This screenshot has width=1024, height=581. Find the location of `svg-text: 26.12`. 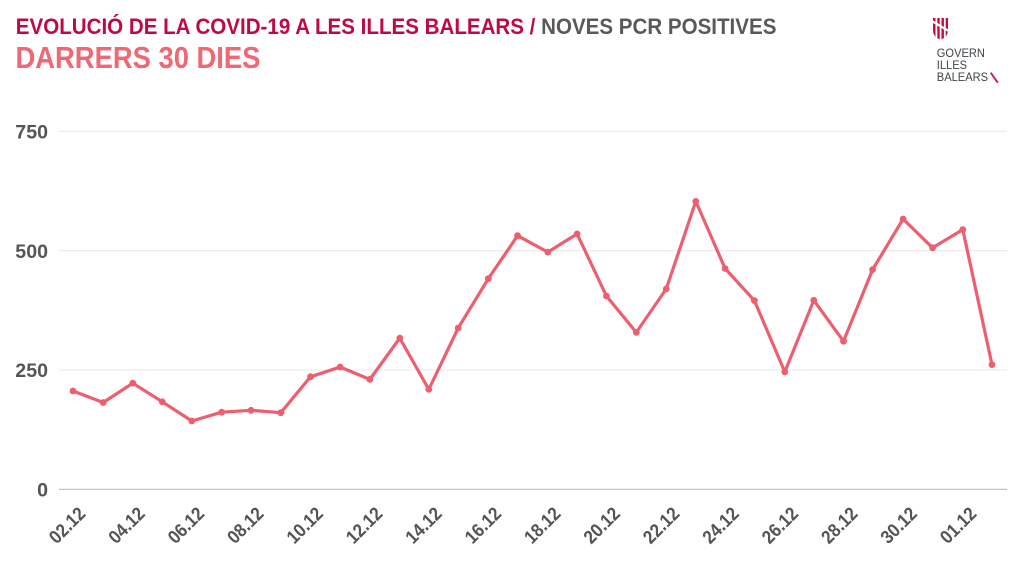

svg-text: 26.12 is located at coordinates (780, 525).